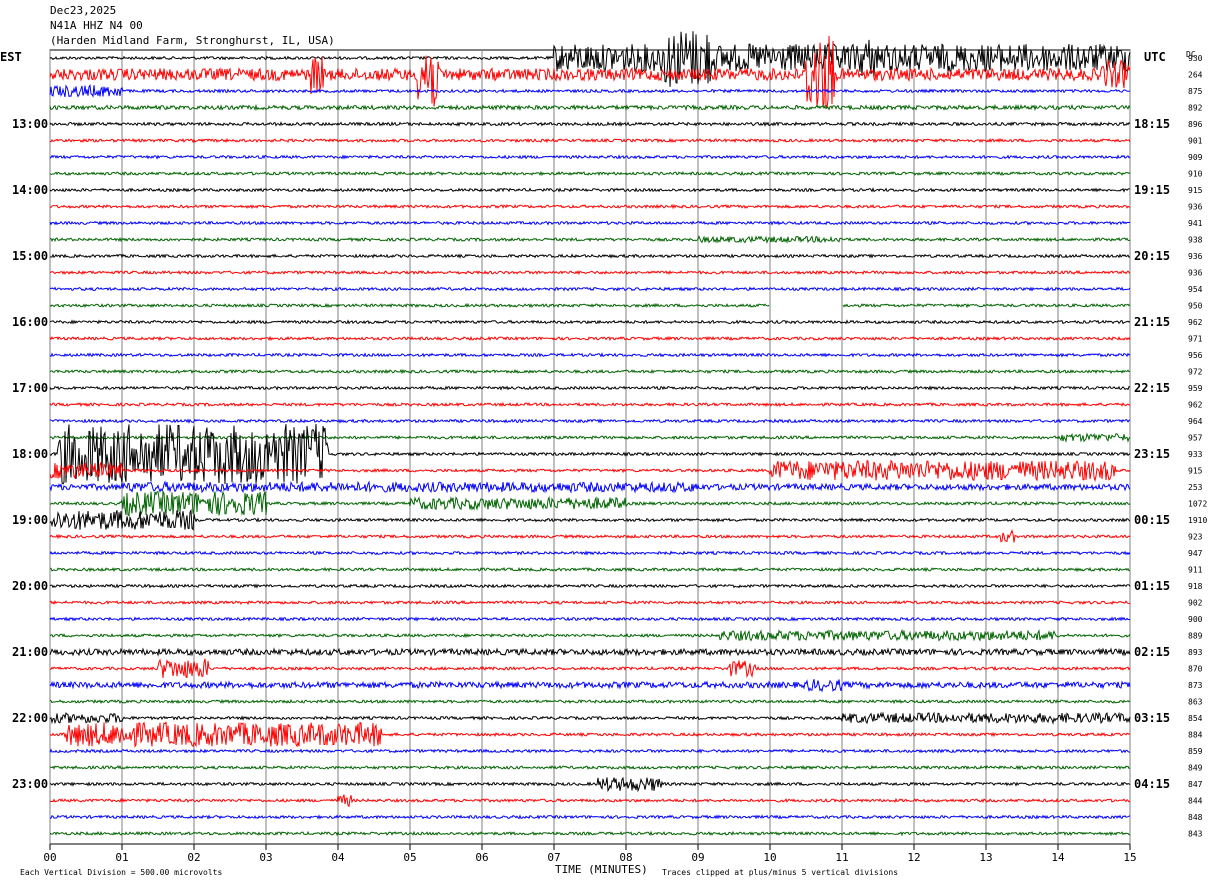 This screenshot has width=1210, height=886. I want to click on right-time-label: 01:15, so click(1152, 586).